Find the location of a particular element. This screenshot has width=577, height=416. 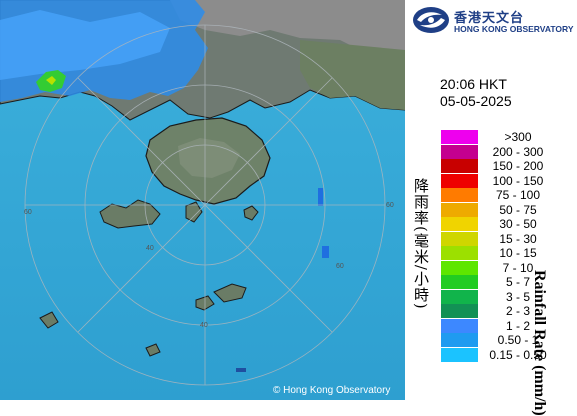

legend-row: 100 - 150 is located at coordinates (506, 180).